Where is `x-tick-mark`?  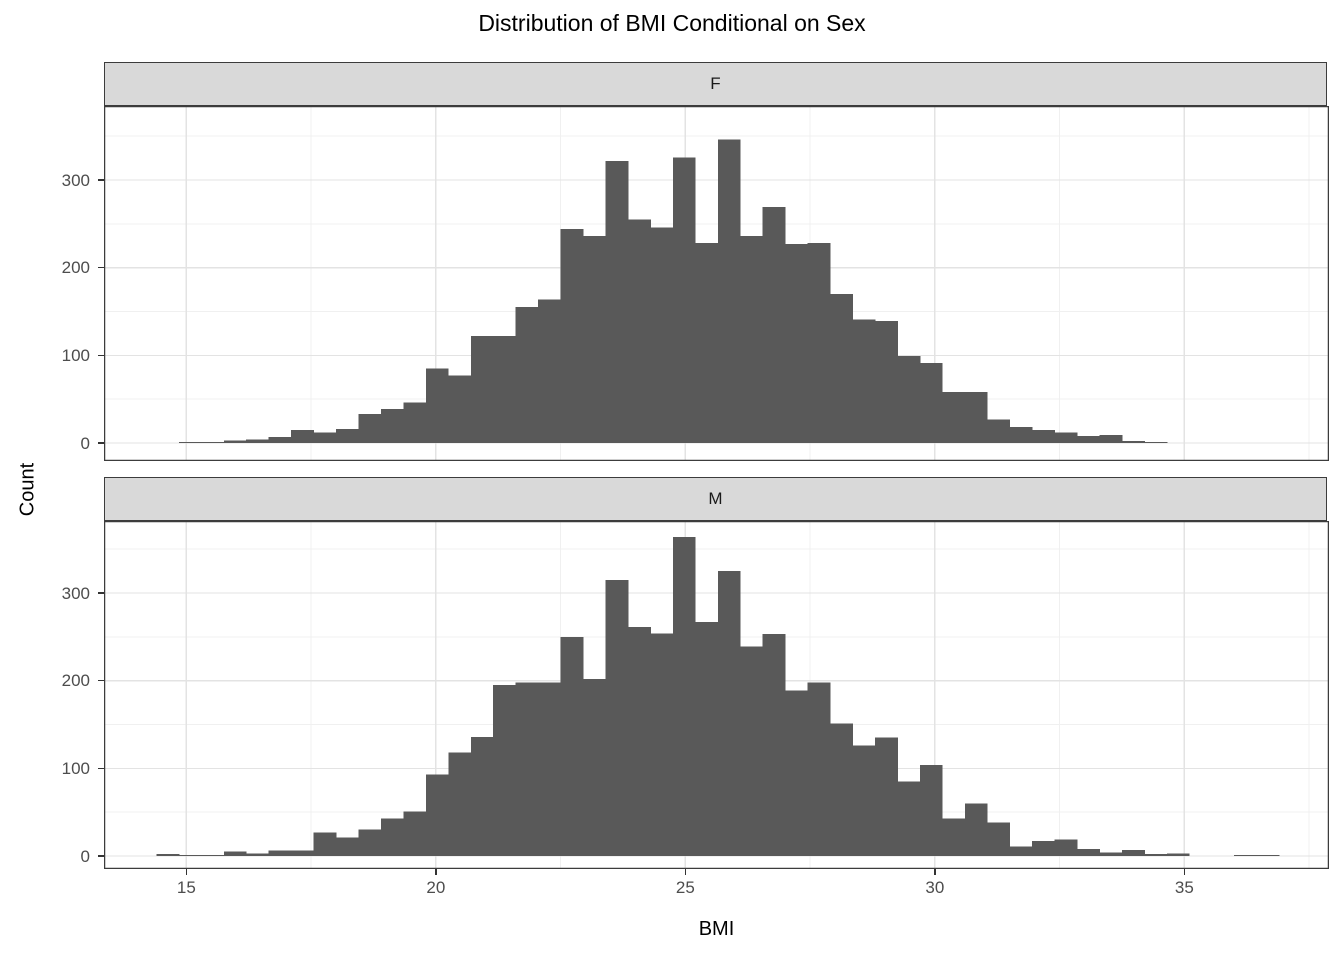
x-tick-mark is located at coordinates (685, 872).